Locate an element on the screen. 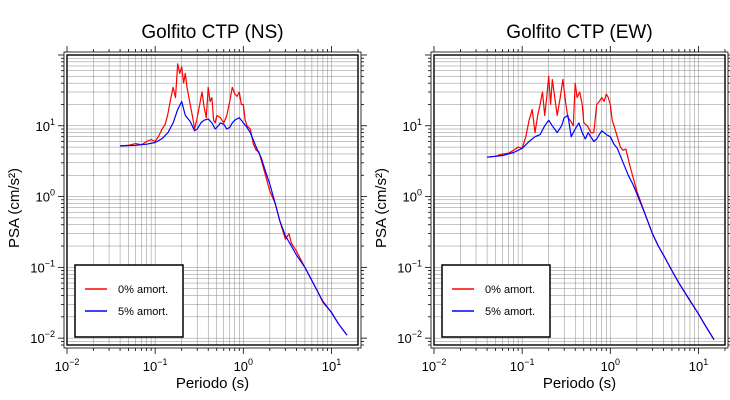 This screenshot has width=730, height=400. chart-title: Golfito CTP (EW) is located at coordinates (579, 32).